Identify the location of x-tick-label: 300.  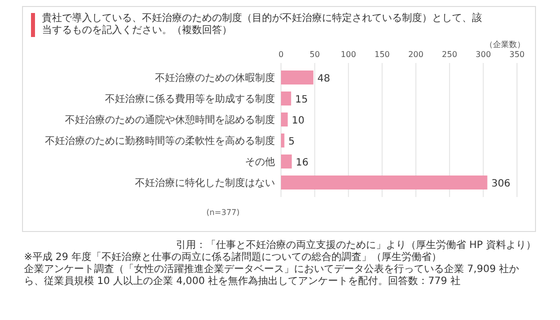
(483, 54).